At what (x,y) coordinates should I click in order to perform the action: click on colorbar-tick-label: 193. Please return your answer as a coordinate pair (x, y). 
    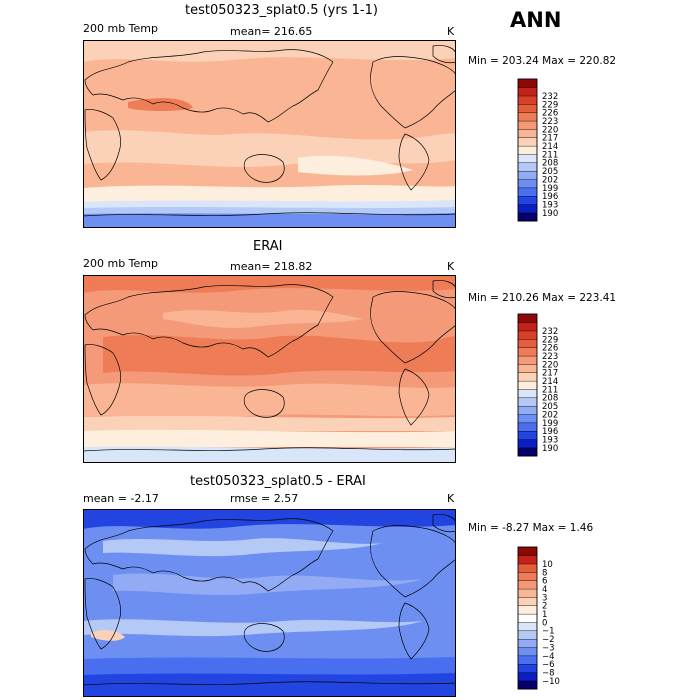
    Looking at the image, I should click on (550, 205).